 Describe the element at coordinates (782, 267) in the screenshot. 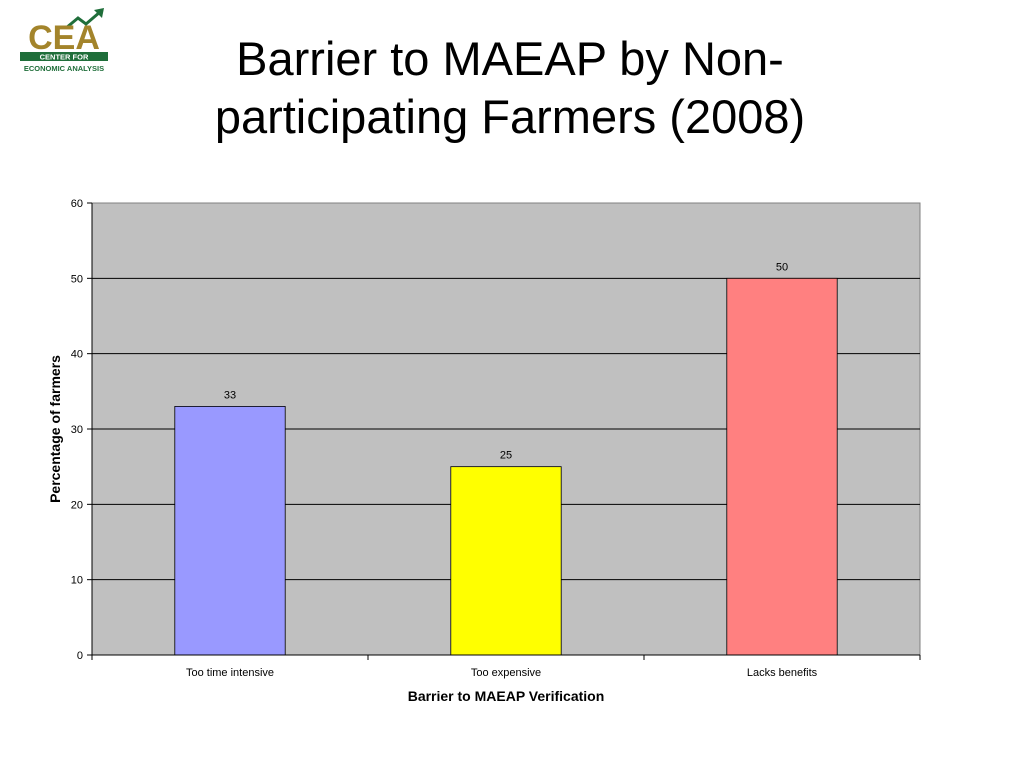

I see `data-label-3: 50` at that location.